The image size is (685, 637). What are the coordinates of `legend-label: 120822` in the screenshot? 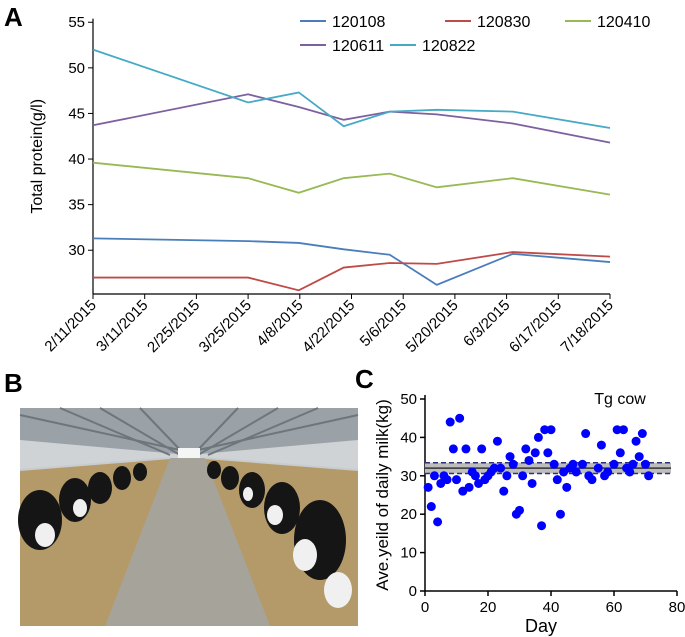 It's located at (448, 46).